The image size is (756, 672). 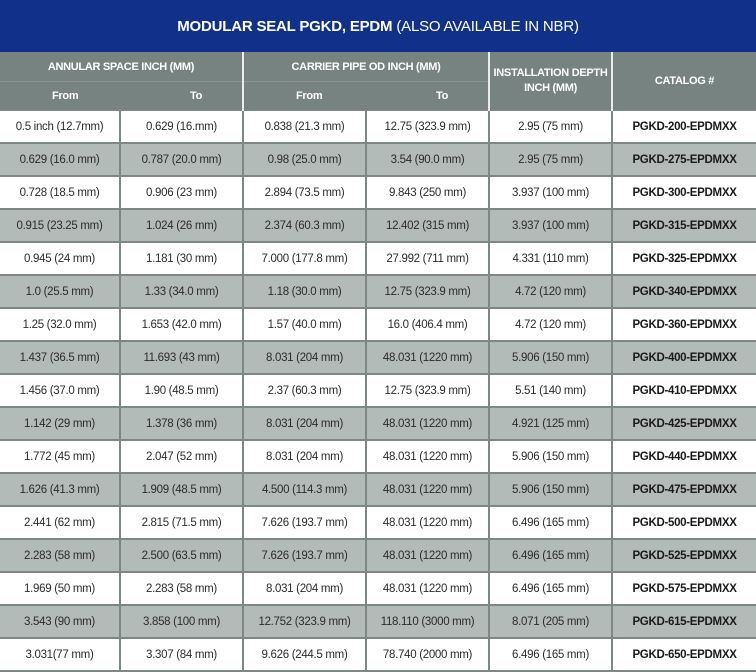 I want to click on cell-catalog-number: PGKD-340-EPDMXX, so click(x=683, y=292).